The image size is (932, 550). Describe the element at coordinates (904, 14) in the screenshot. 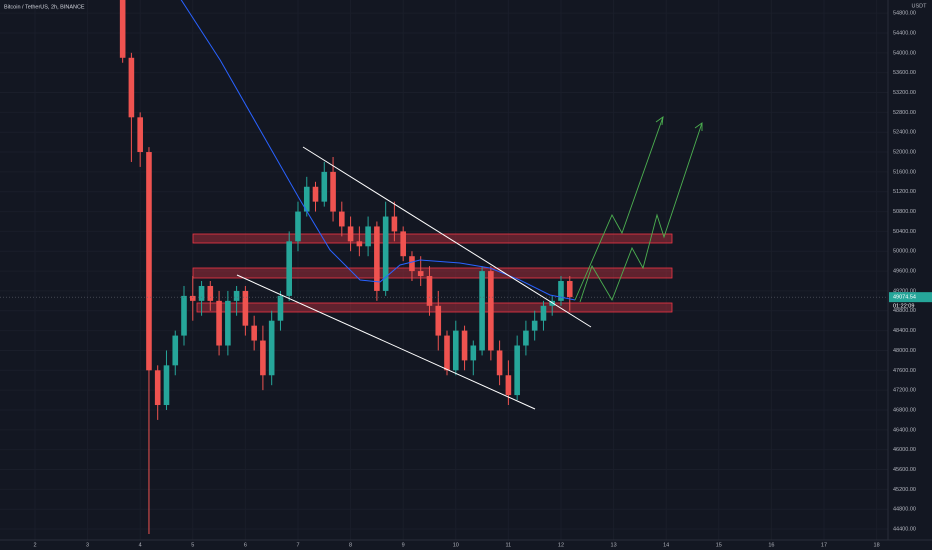

I see `y-tick-label: 54800.00` at that location.